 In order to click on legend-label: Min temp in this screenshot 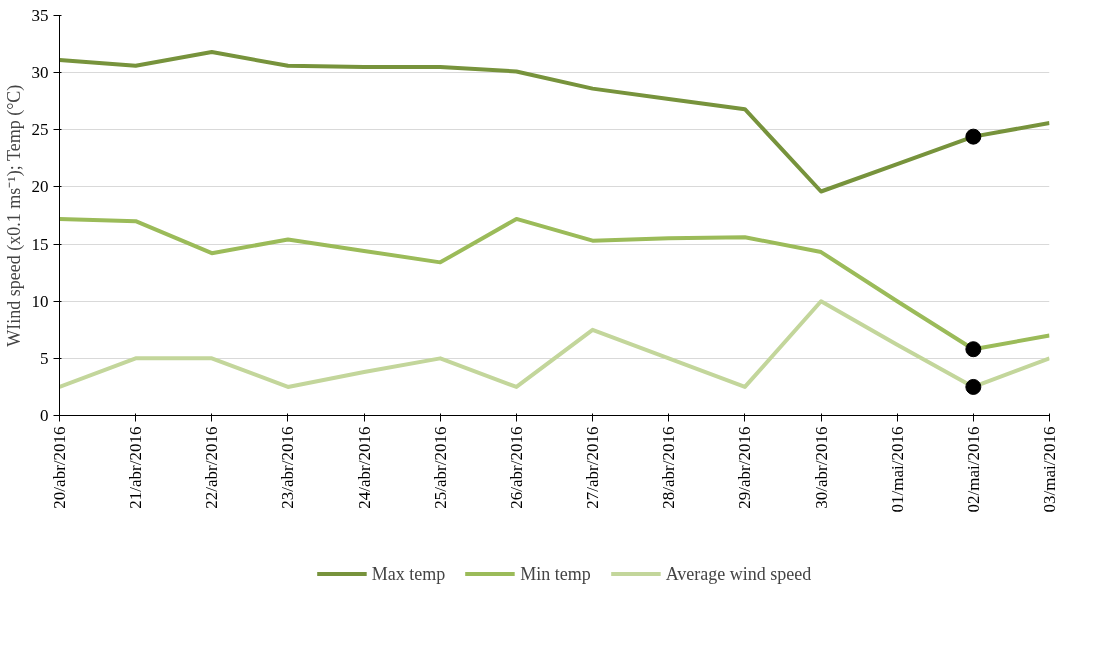, I will do `click(555, 573)`.